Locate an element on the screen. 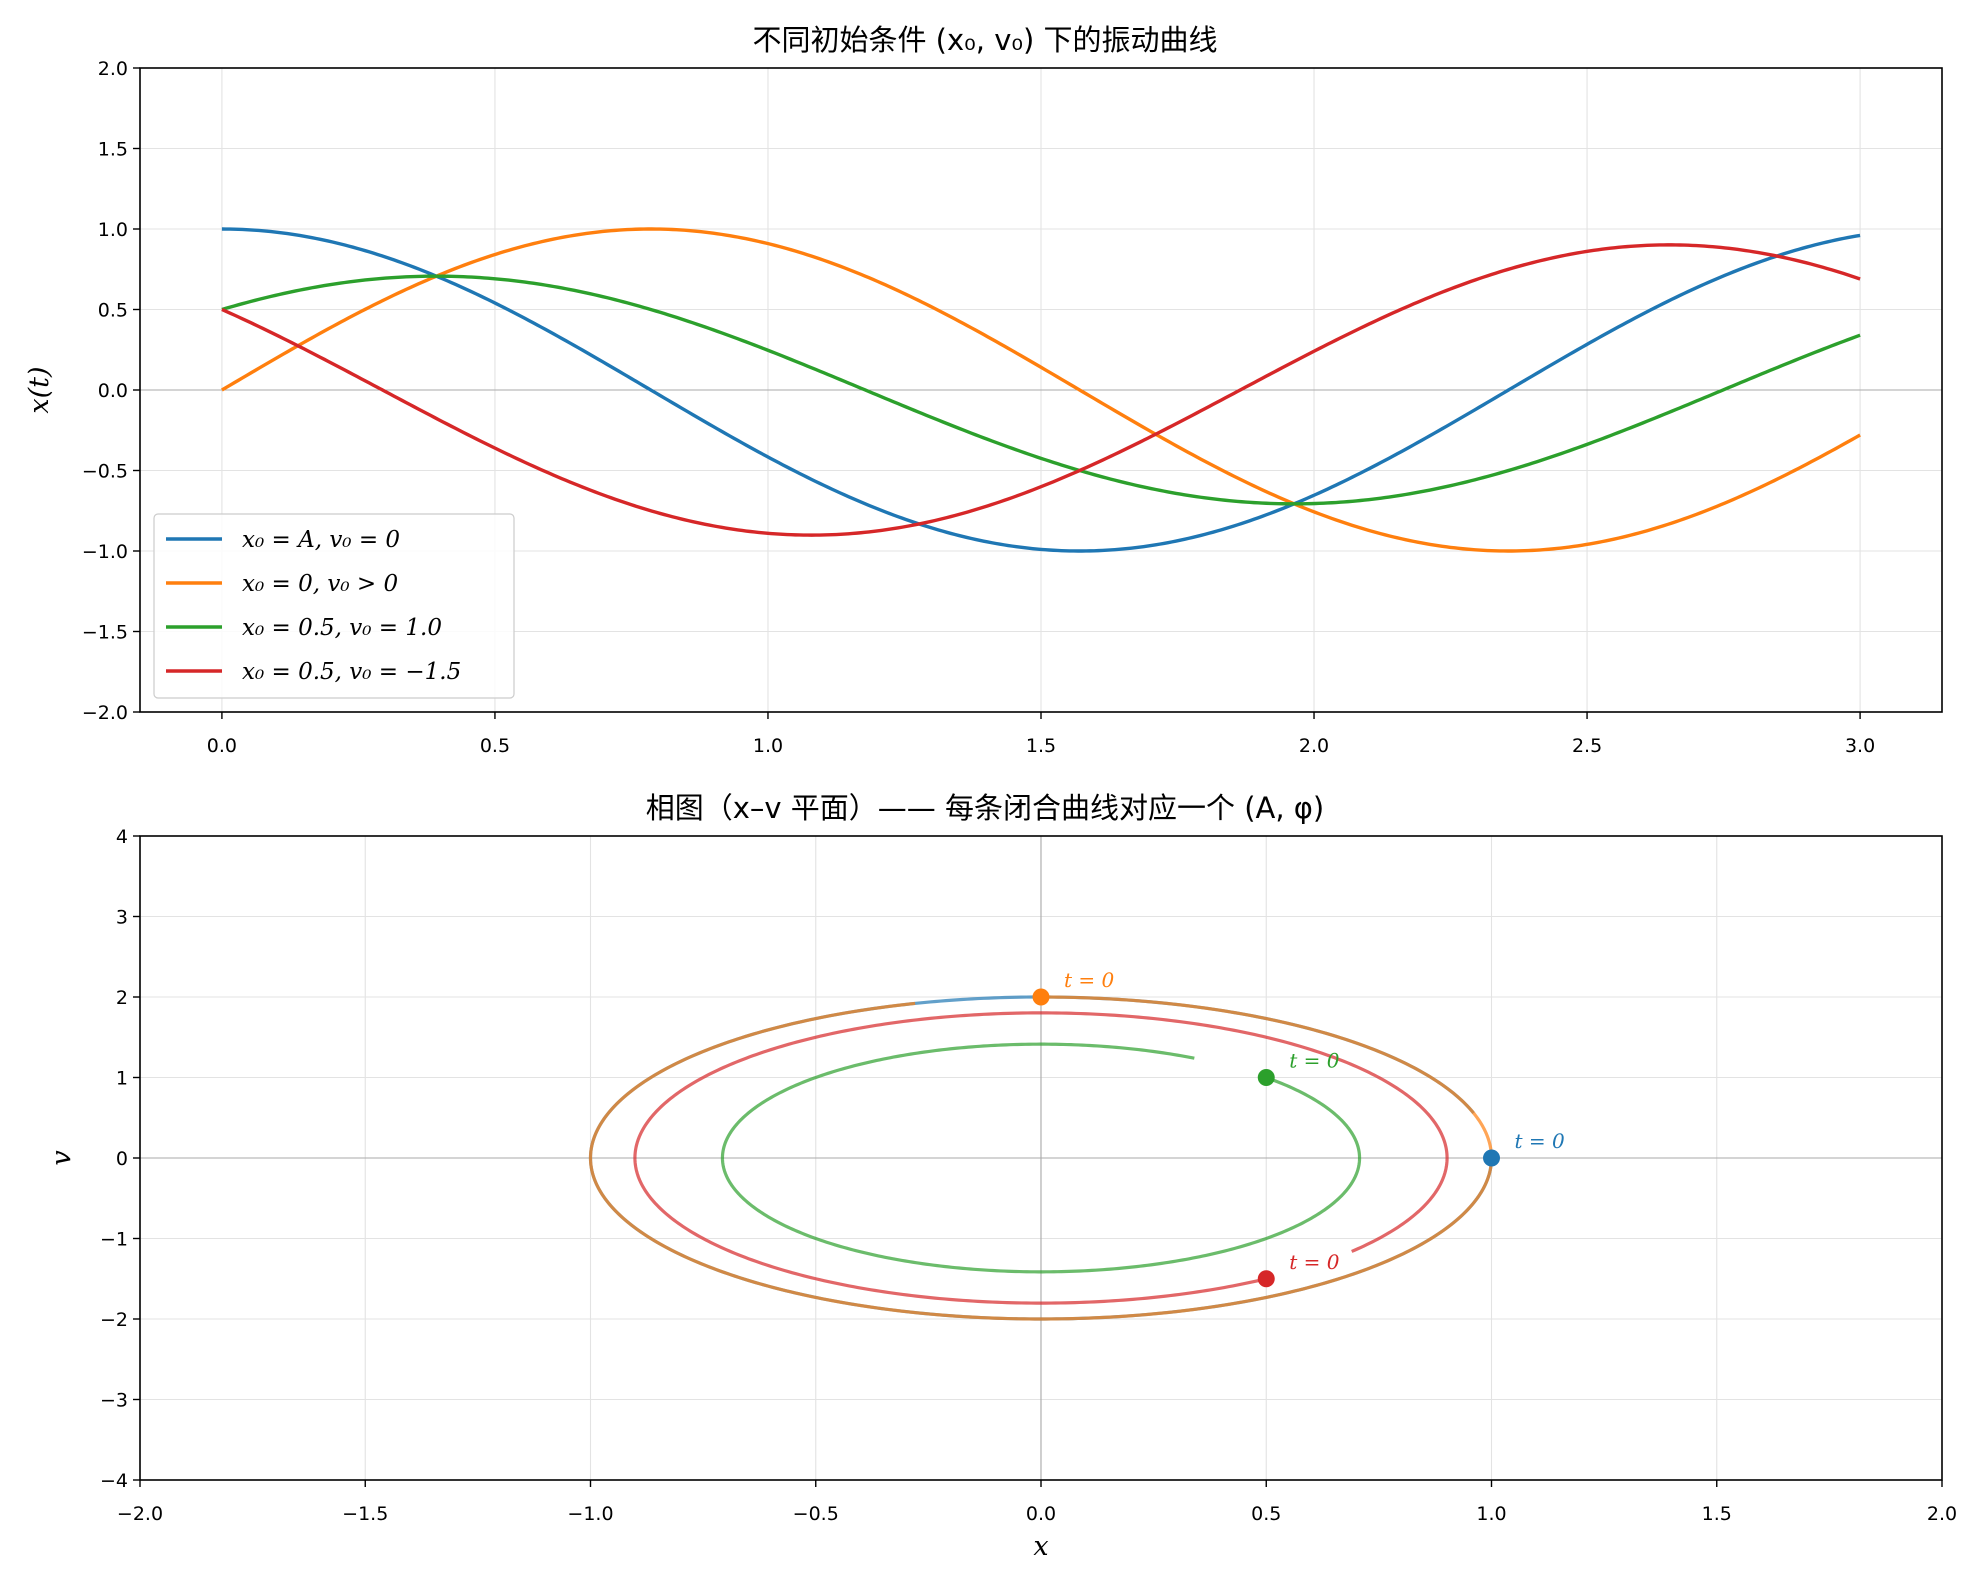  start-label-4: t = 0 is located at coordinates (1314, 1262).